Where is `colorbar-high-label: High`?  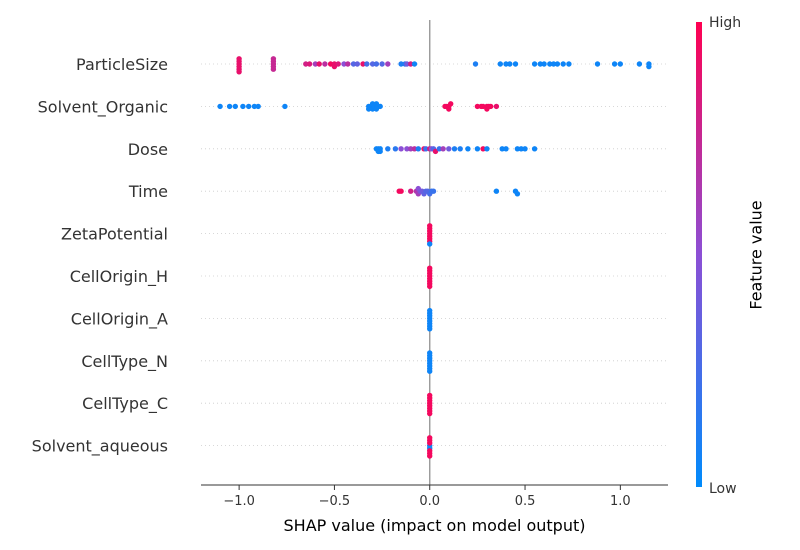
colorbar-high-label: High is located at coordinates (725, 23).